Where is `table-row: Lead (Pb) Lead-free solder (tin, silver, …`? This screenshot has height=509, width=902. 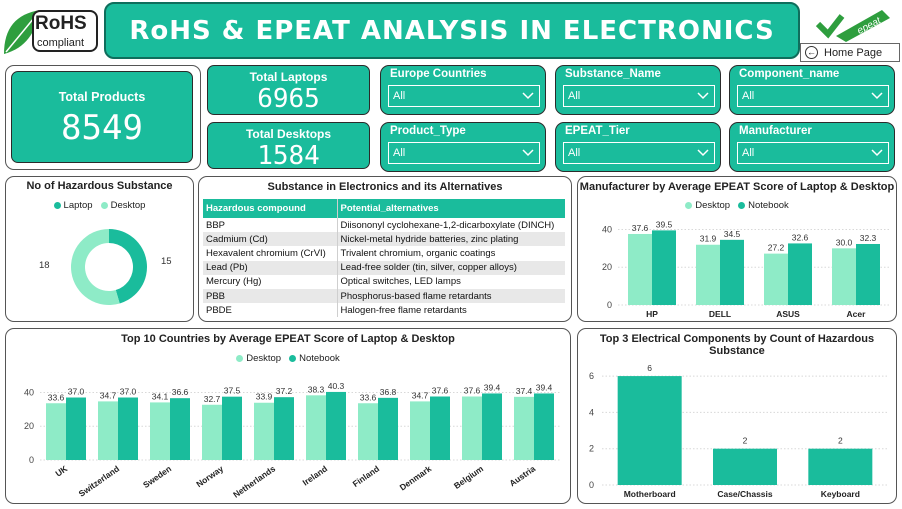 table-row: Lead (Pb) Lead-free solder (tin, silver, … is located at coordinates (384, 267).